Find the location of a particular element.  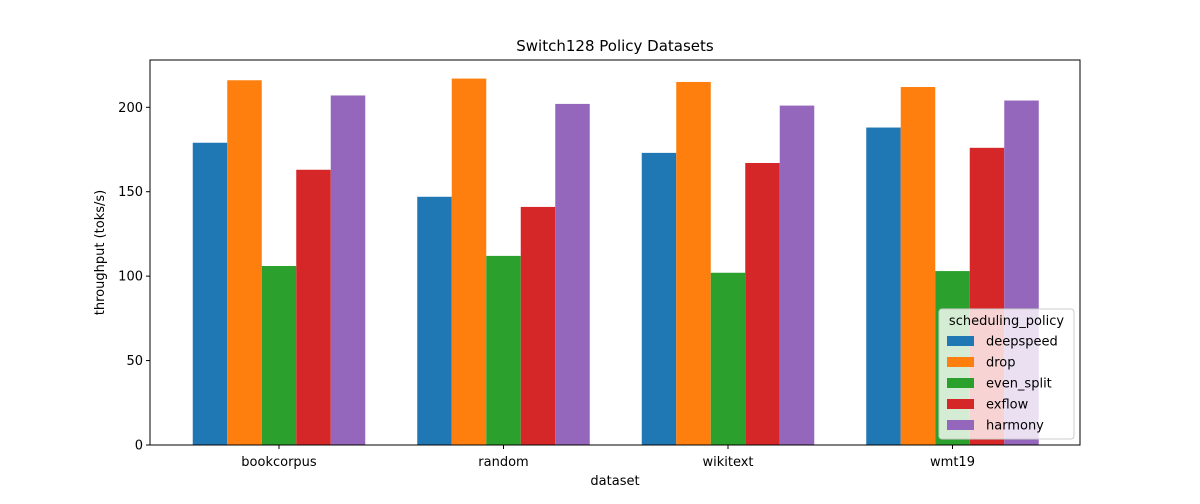

y-tick-label: 100 is located at coordinates (130, 277).